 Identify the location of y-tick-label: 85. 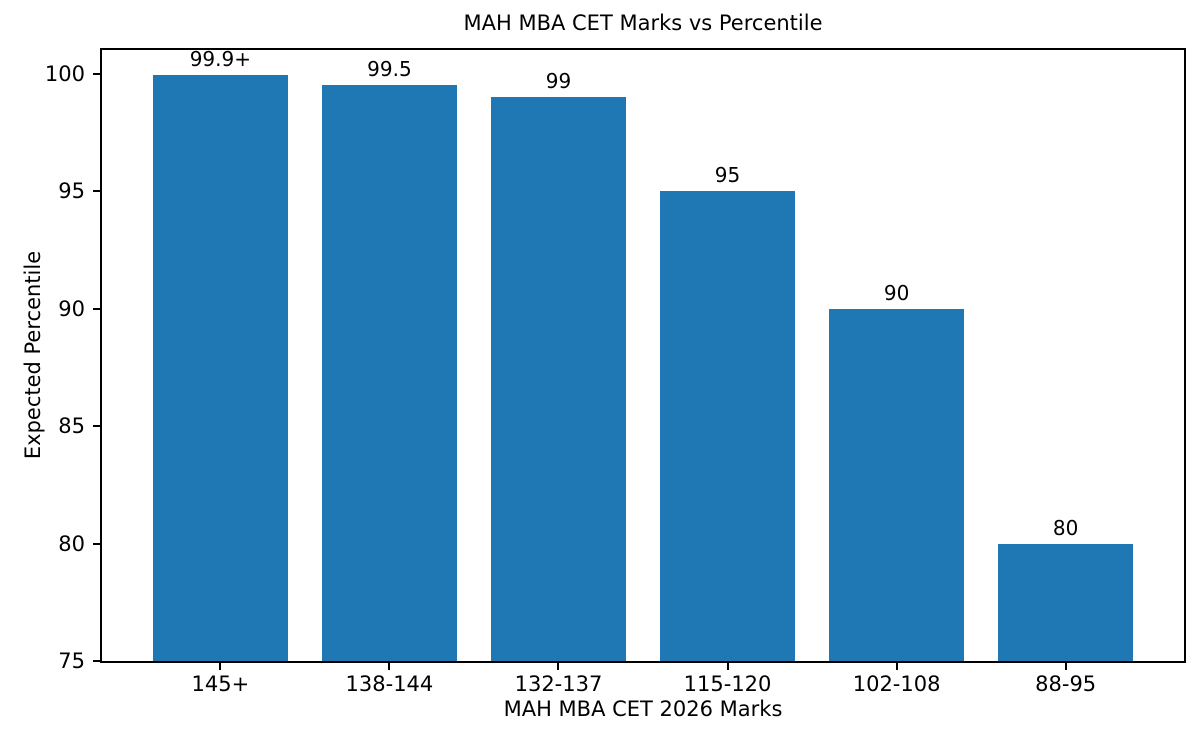
(71, 426).